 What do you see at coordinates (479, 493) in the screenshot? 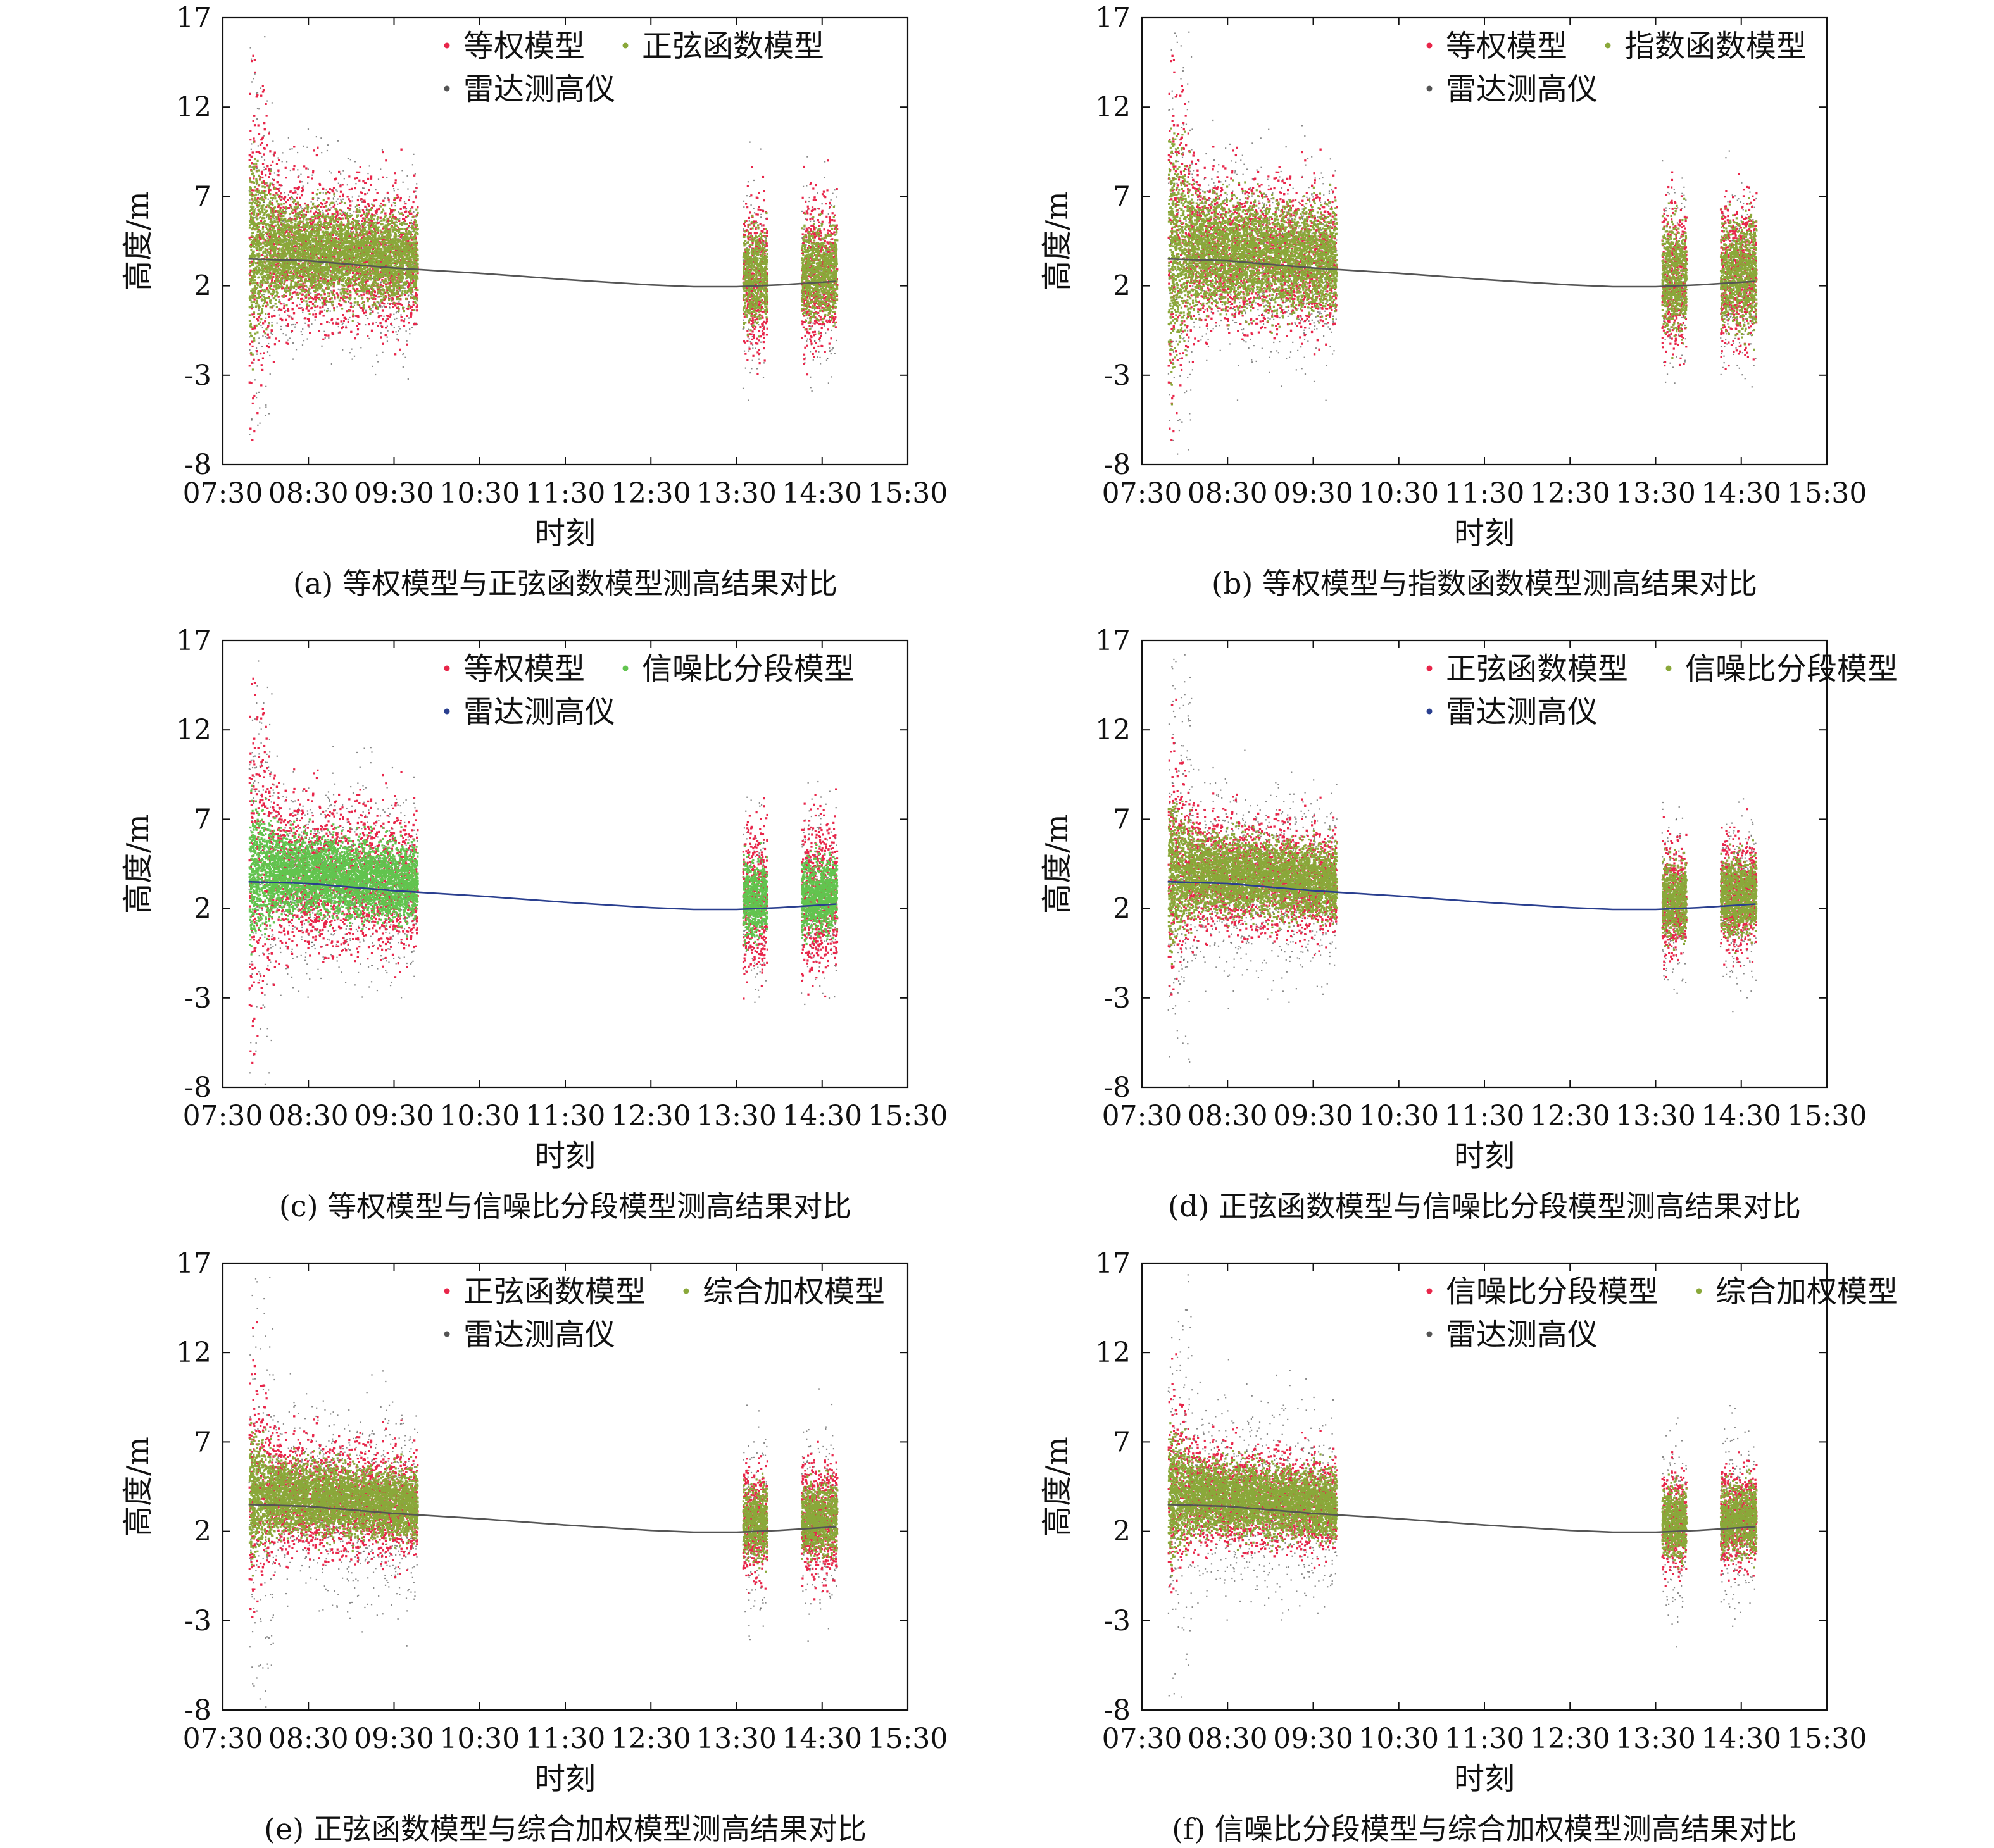
I see `x-tick-label: 10:30` at bounding box center [479, 493].